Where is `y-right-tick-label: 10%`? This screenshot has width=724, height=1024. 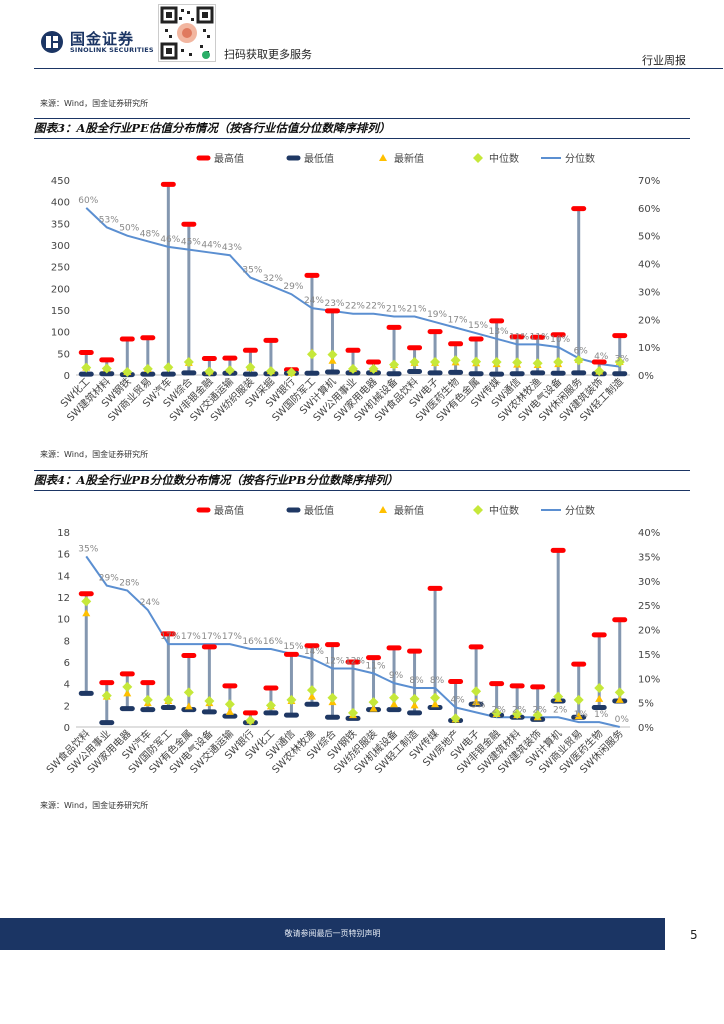
y-right-tick-label: 10% is located at coordinates (649, 679).